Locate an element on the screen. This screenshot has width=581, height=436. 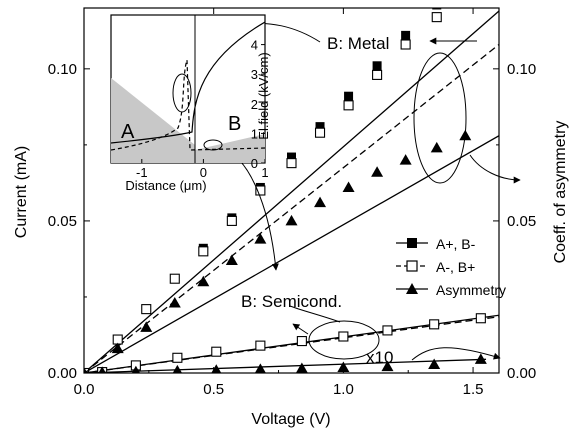
semicond-arrow-up is located at coordinates (315, 314).